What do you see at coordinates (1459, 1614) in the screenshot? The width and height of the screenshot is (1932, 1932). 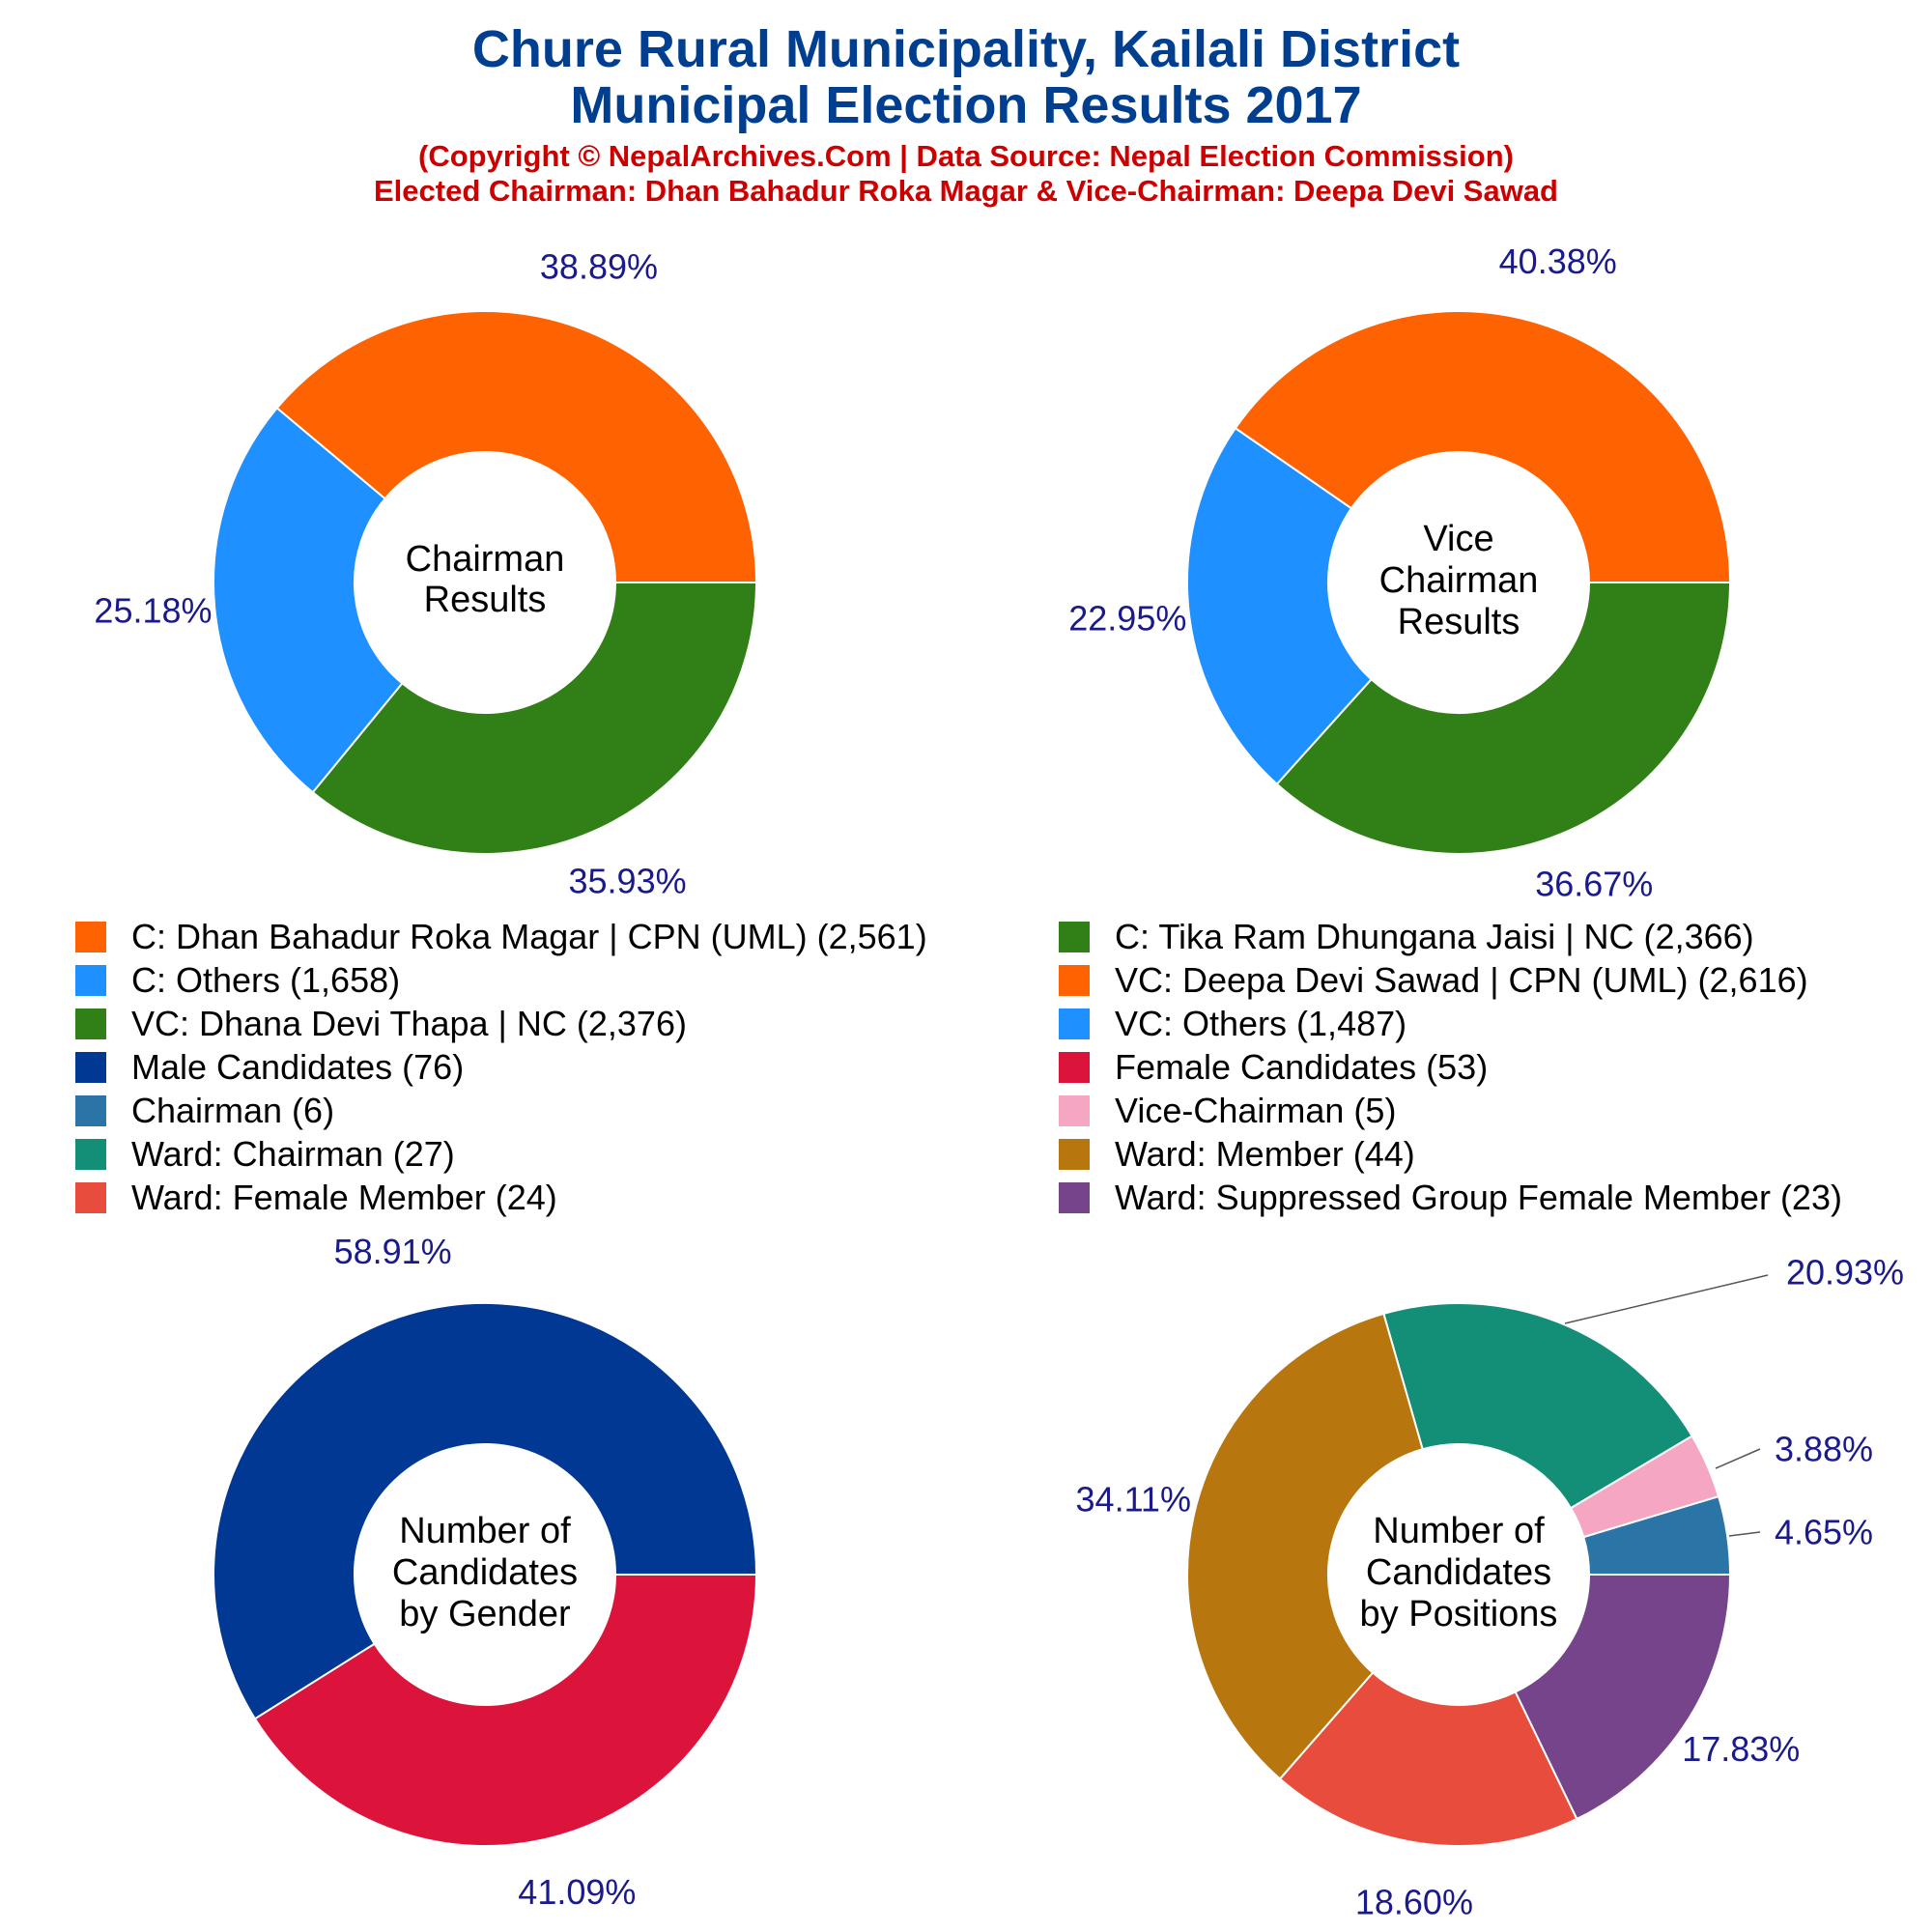 I see `donut-center-label: by Positions` at bounding box center [1459, 1614].